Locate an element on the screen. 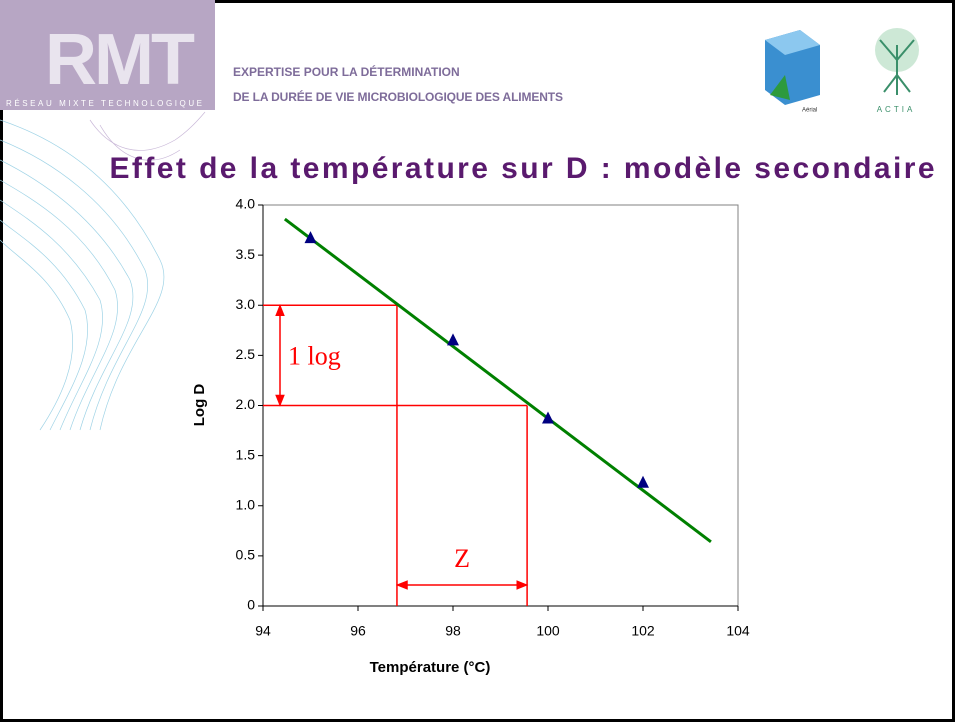 The width and height of the screenshot is (955, 722). annotation: 1 log is located at coordinates (314, 355).